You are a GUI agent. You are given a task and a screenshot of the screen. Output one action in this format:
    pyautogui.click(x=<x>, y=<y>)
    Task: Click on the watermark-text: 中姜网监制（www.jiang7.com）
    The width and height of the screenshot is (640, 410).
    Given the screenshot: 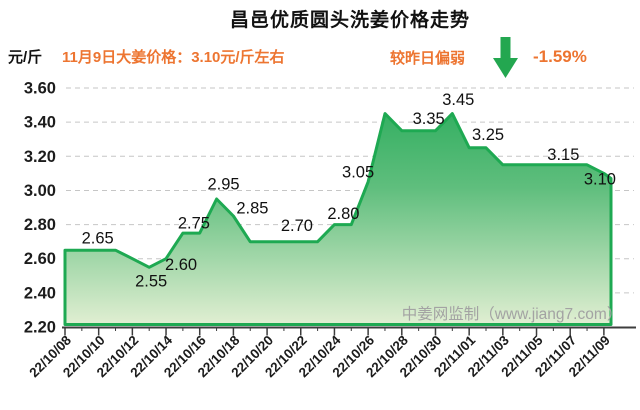 What is the action you would take?
    pyautogui.click(x=512, y=314)
    